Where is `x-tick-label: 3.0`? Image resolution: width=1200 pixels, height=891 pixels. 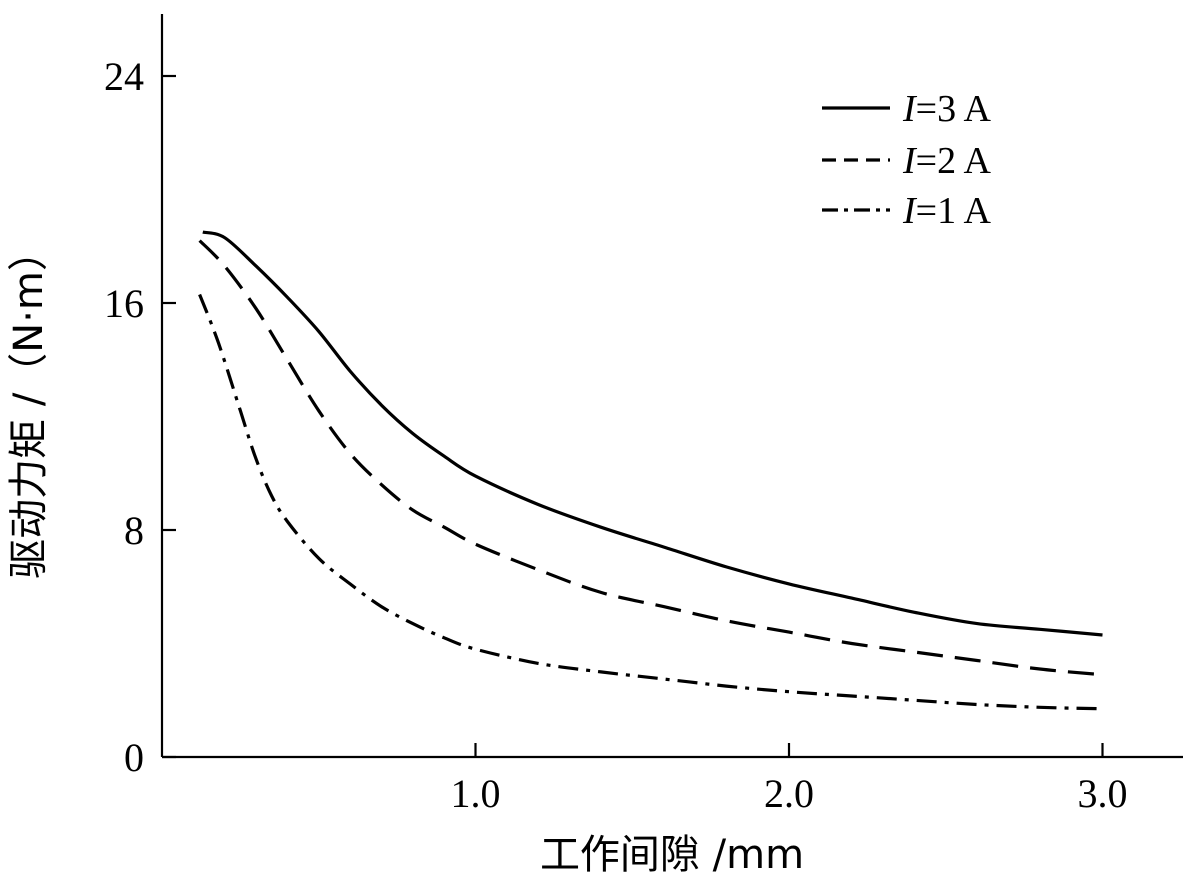 x-tick-label: 3.0 is located at coordinates (1103, 793).